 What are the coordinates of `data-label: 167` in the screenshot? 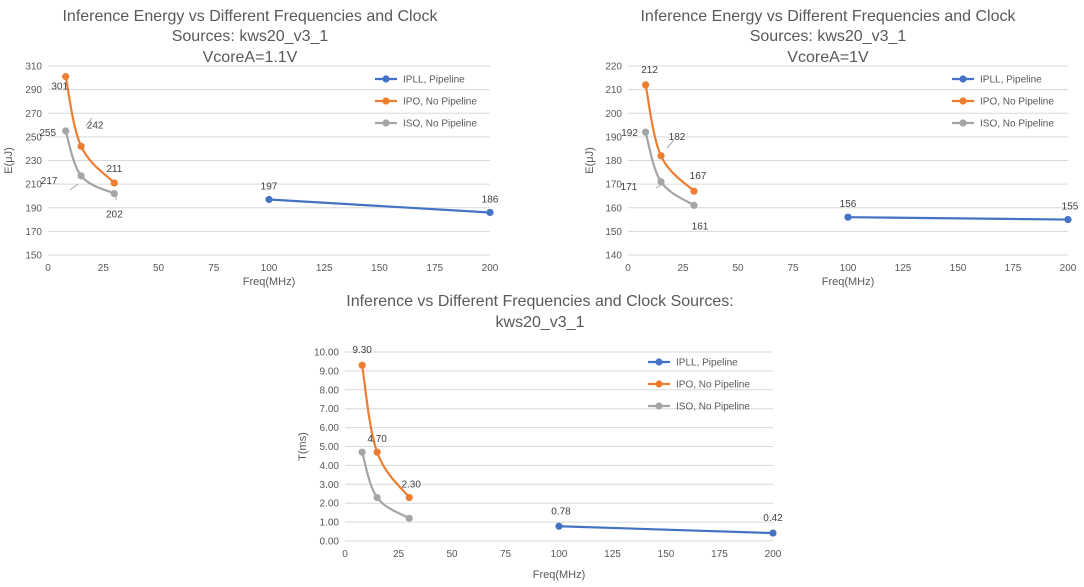 It's located at (698, 176).